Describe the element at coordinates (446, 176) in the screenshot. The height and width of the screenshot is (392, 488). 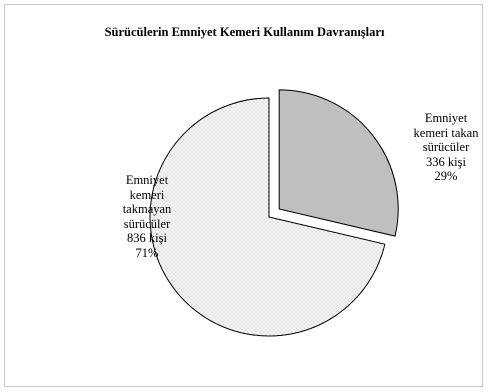
I see `slice-0-label-line: 29%` at that location.